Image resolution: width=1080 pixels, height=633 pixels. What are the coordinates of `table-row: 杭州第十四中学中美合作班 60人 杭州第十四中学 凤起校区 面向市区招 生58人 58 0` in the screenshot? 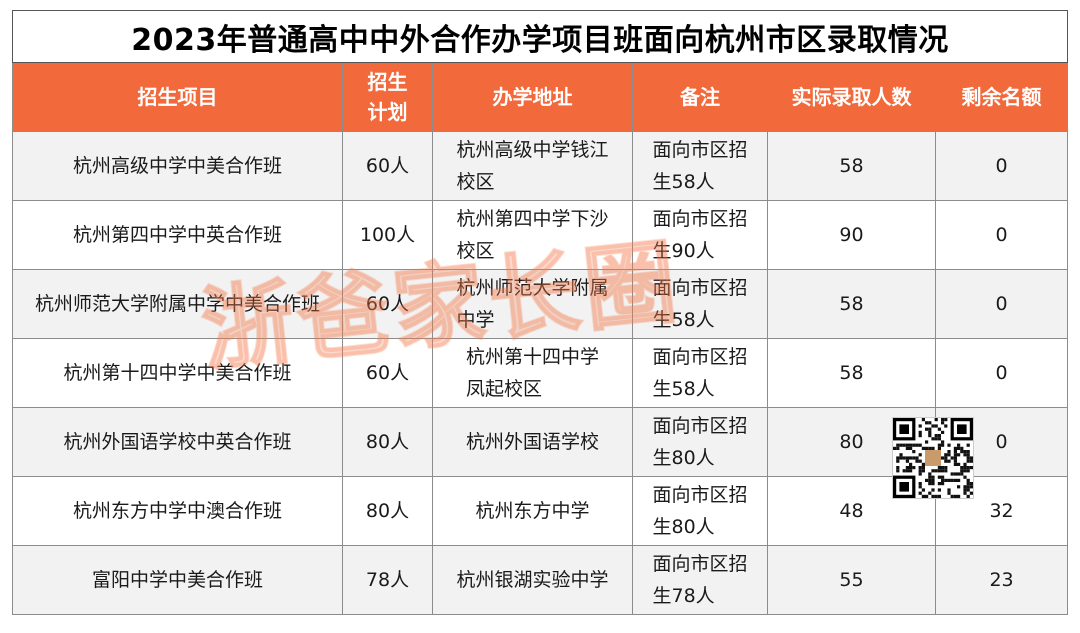 It's located at (540, 373).